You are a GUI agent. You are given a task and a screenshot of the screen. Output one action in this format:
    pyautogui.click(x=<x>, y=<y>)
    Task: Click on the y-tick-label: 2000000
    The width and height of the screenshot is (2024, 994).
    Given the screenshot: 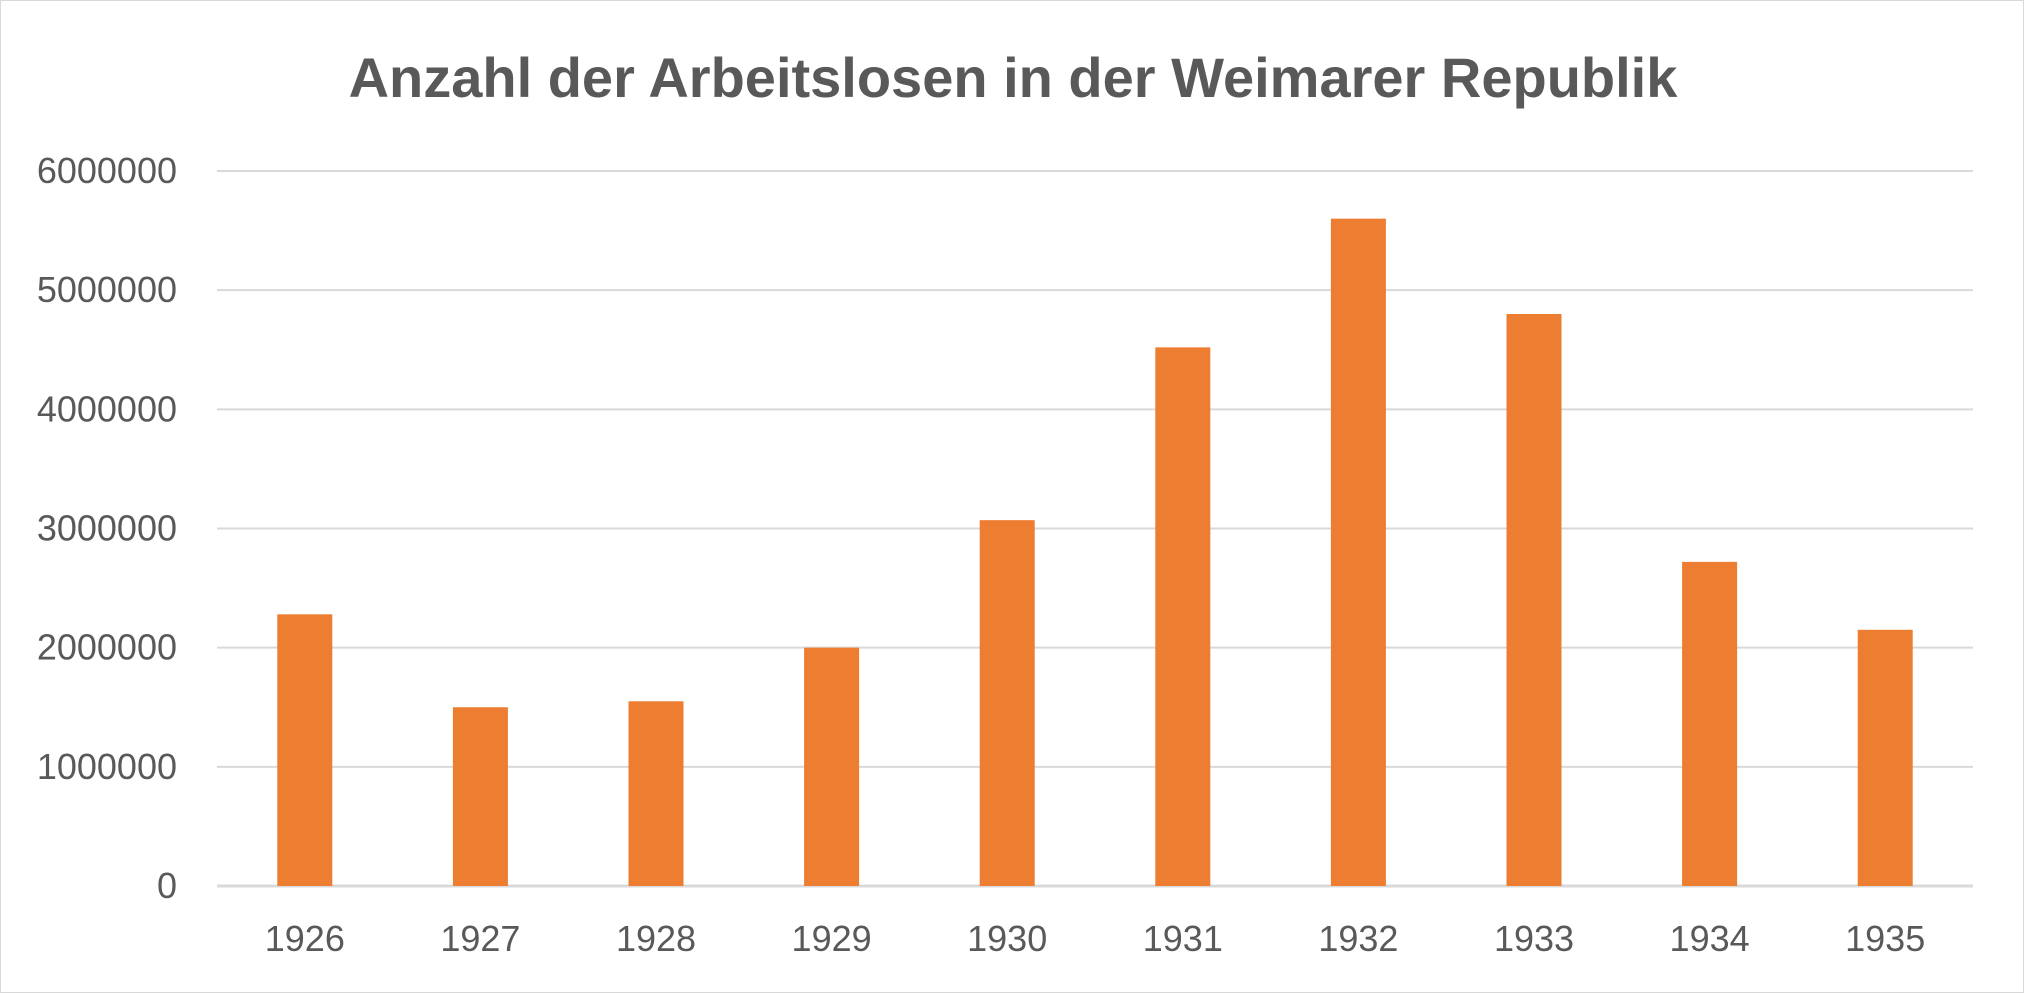 What is the action you would take?
    pyautogui.click(x=107, y=647)
    